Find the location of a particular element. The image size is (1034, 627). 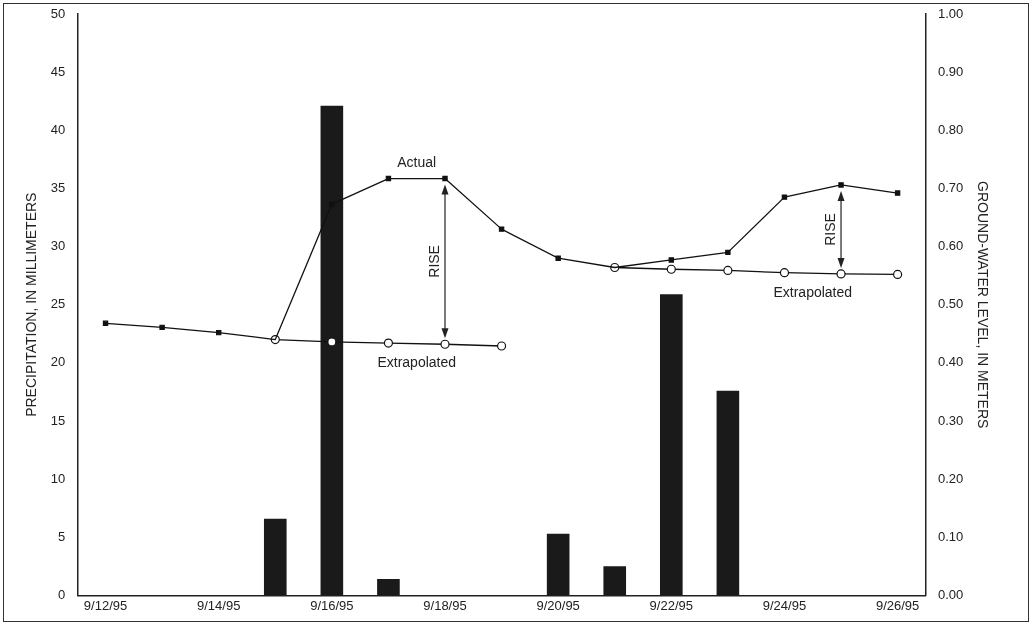

y-tick-label: 45 is located at coordinates (58, 71).